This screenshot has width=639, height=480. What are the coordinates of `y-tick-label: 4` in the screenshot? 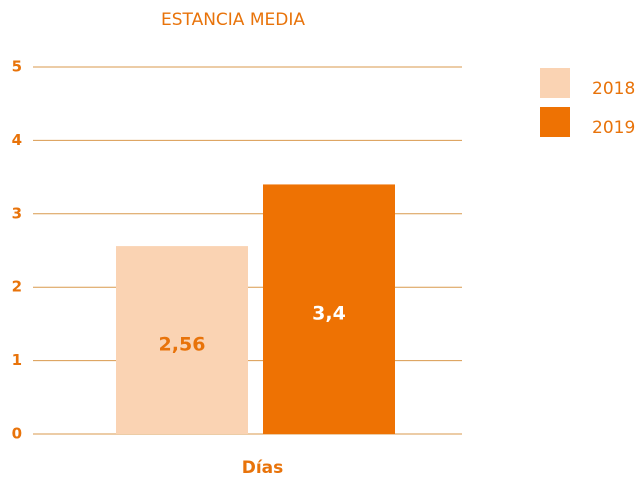 It's located at (17, 140).